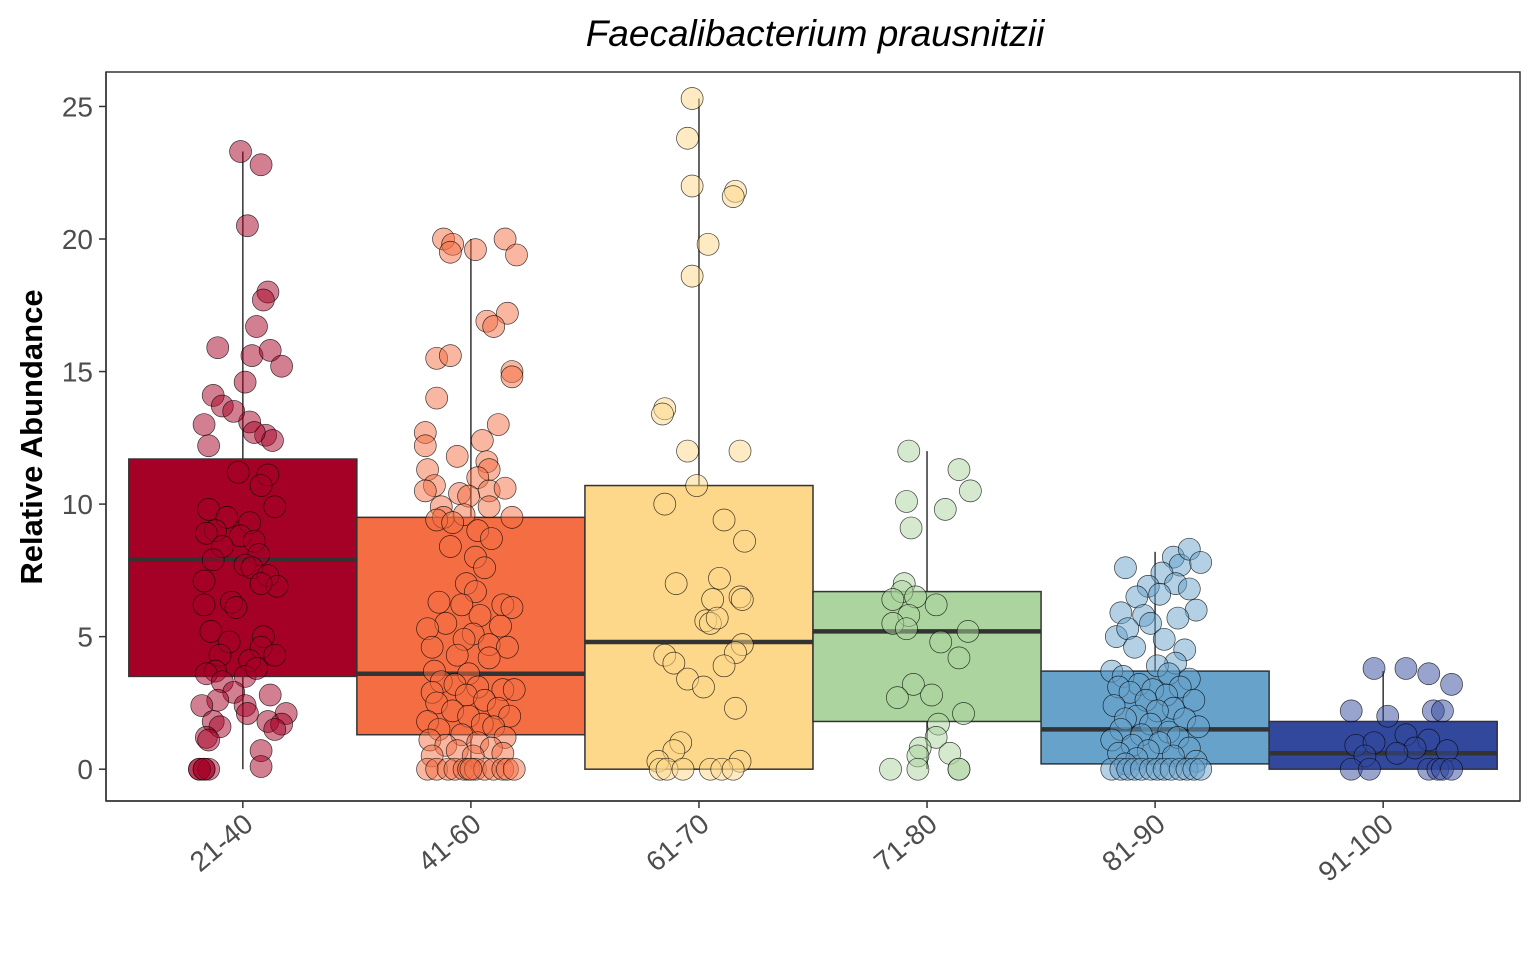 The image size is (1536, 960). Describe the element at coordinates (816, 33) in the screenshot. I see `chart-title: Faecalibacterium prausnitzii` at that location.